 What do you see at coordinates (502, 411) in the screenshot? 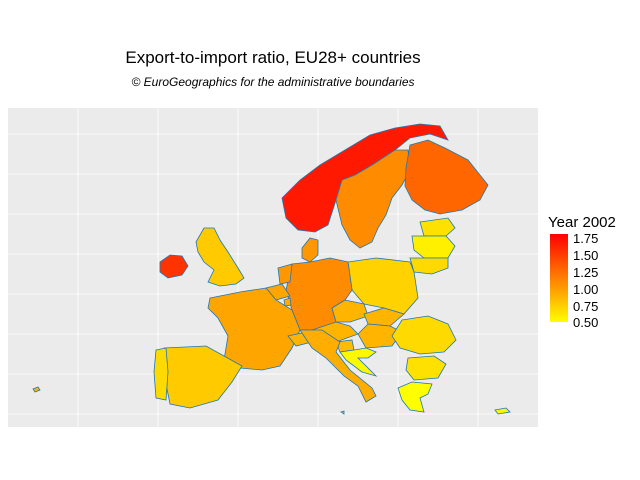
I see `country-cyprus` at bounding box center [502, 411].